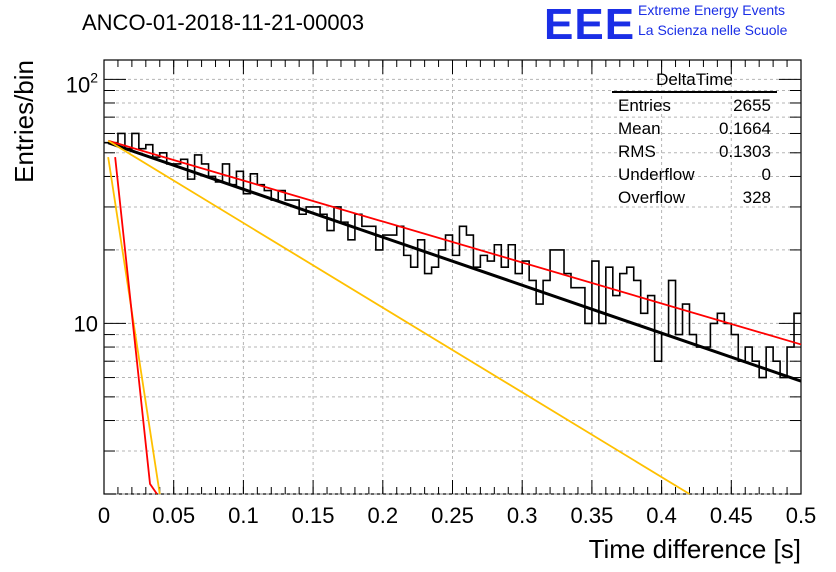 This screenshot has width=836, height=572. Describe the element at coordinates (731, 515) in the screenshot. I see `x-tick-label: 0.45` at that location.